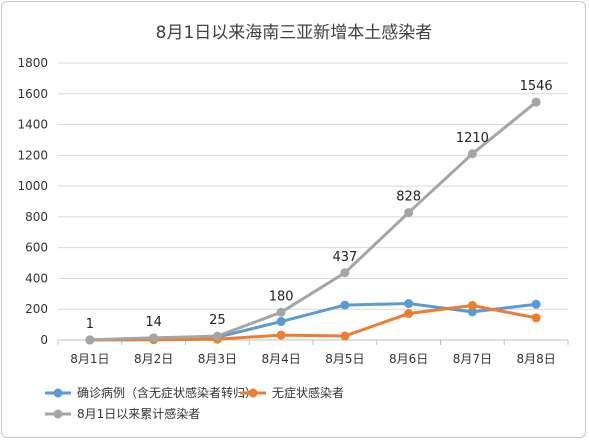  Describe the element at coordinates (217, 320) in the screenshot. I see `data-label: 25` at that location.